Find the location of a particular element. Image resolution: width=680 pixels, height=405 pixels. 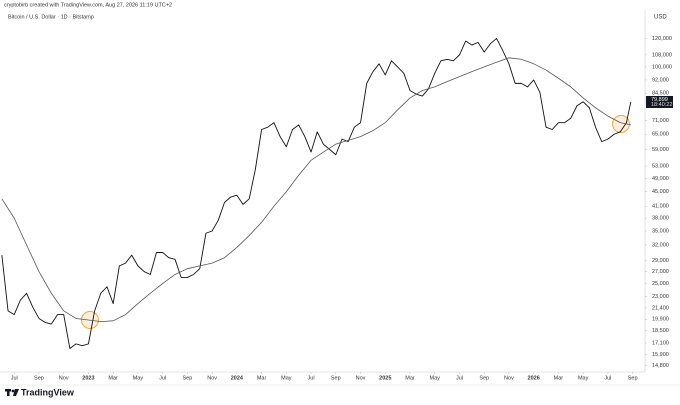

y-axis-label: USD is located at coordinates (660, 18).